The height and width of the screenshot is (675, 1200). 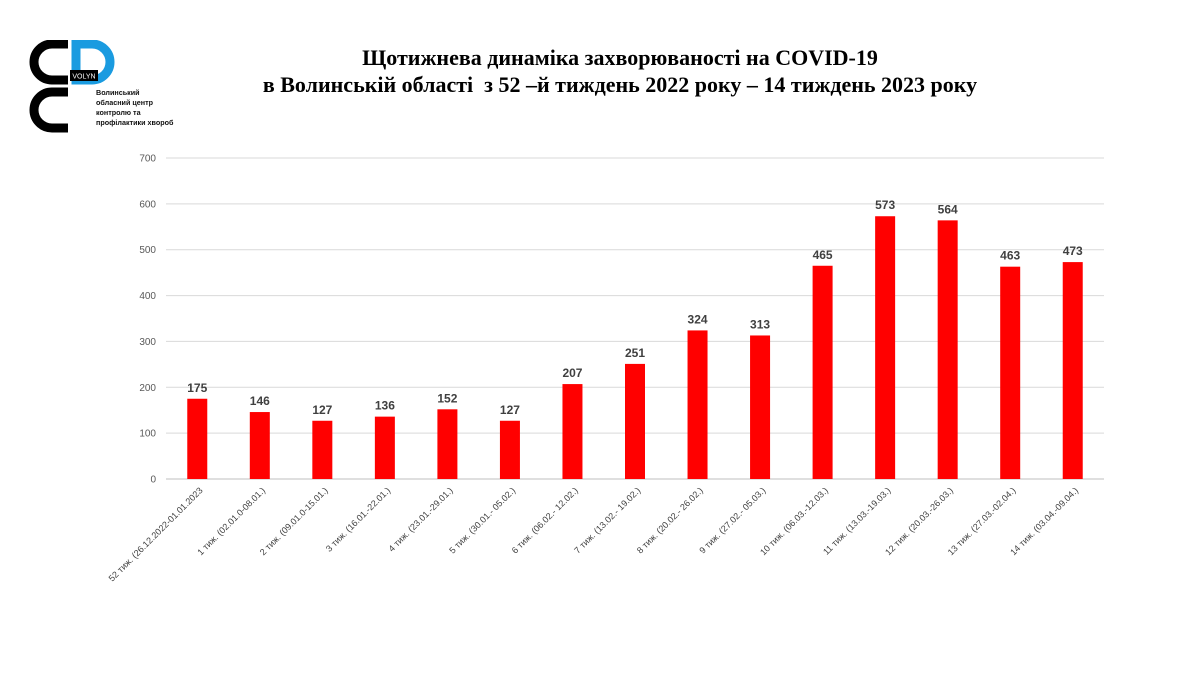 What do you see at coordinates (982, 521) in the screenshot?
I see `x-tick-label: 13 тиж. (27.03.-02.04.)` at bounding box center [982, 521].